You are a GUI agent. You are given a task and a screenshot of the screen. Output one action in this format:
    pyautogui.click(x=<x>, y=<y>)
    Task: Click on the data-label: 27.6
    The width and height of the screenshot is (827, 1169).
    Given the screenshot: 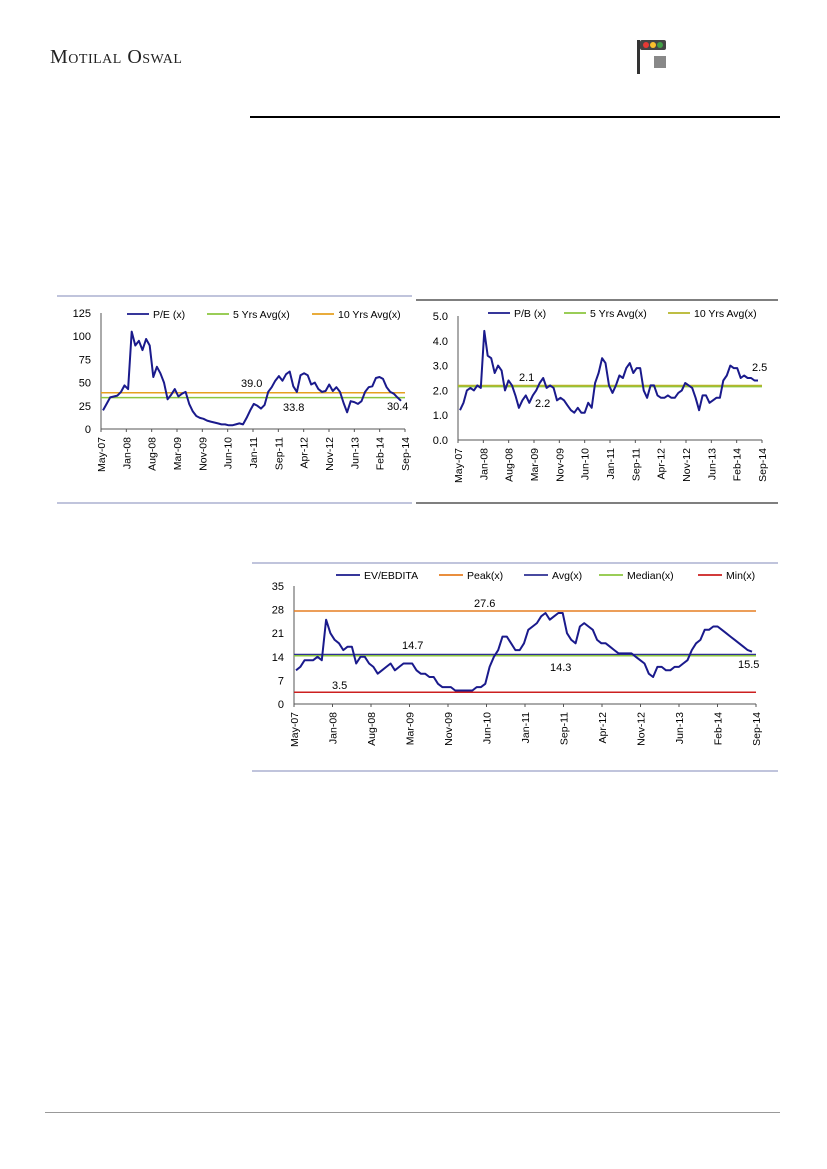 What is the action you would take?
    pyautogui.click(x=484, y=604)
    